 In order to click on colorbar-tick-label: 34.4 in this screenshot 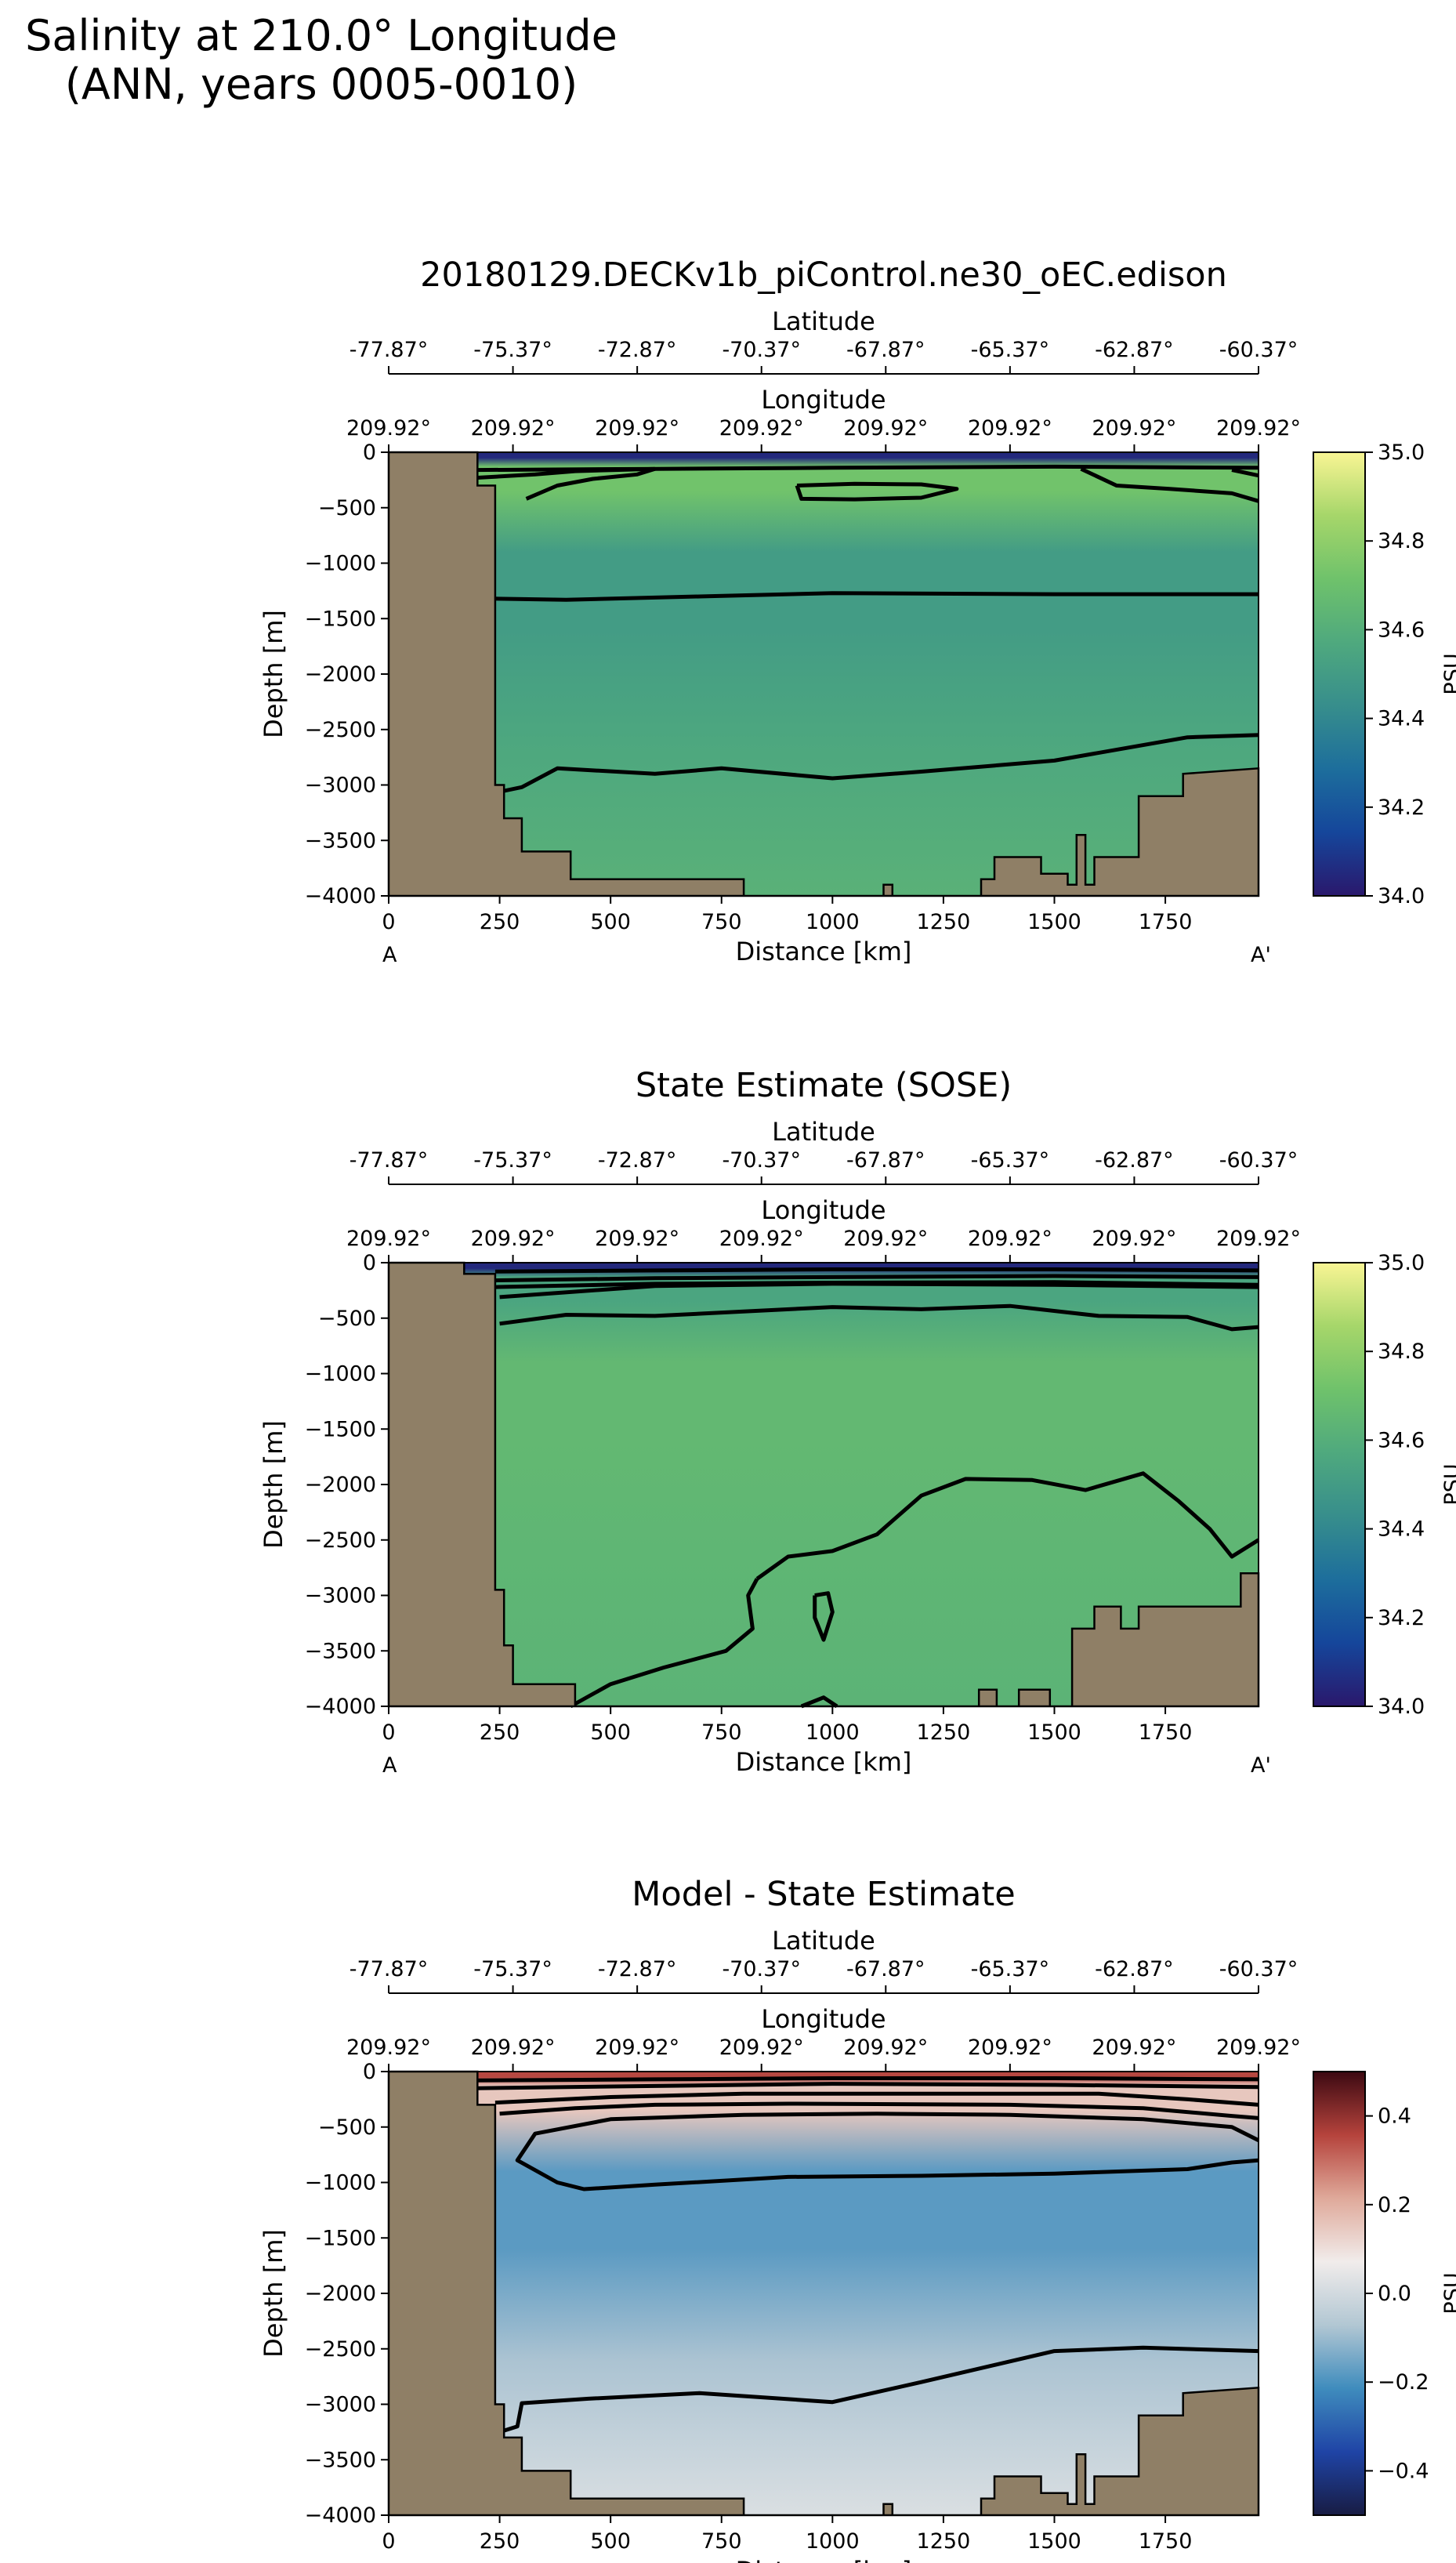, I will do `click(1401, 719)`.